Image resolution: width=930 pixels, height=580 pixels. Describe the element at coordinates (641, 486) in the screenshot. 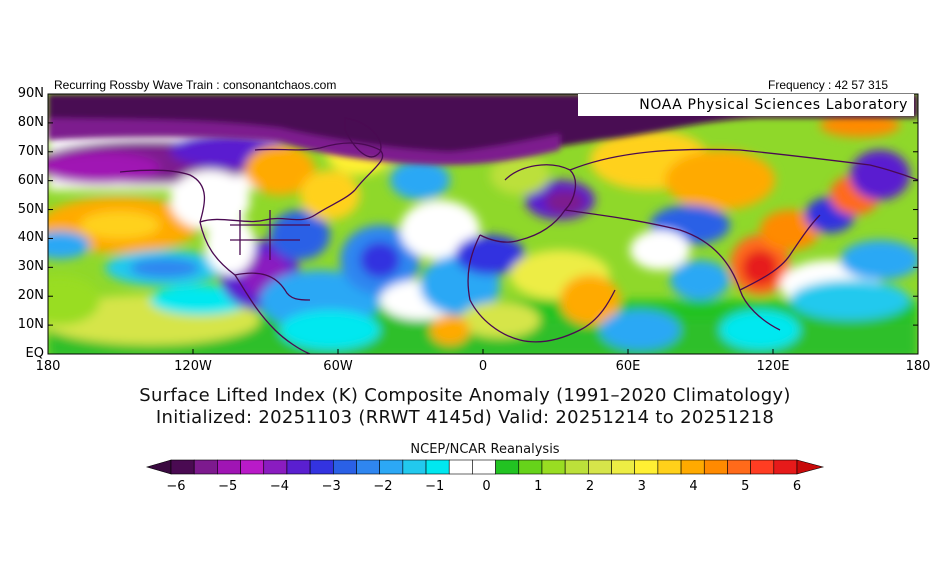

I see `colorbar-tick-label: 3` at that location.